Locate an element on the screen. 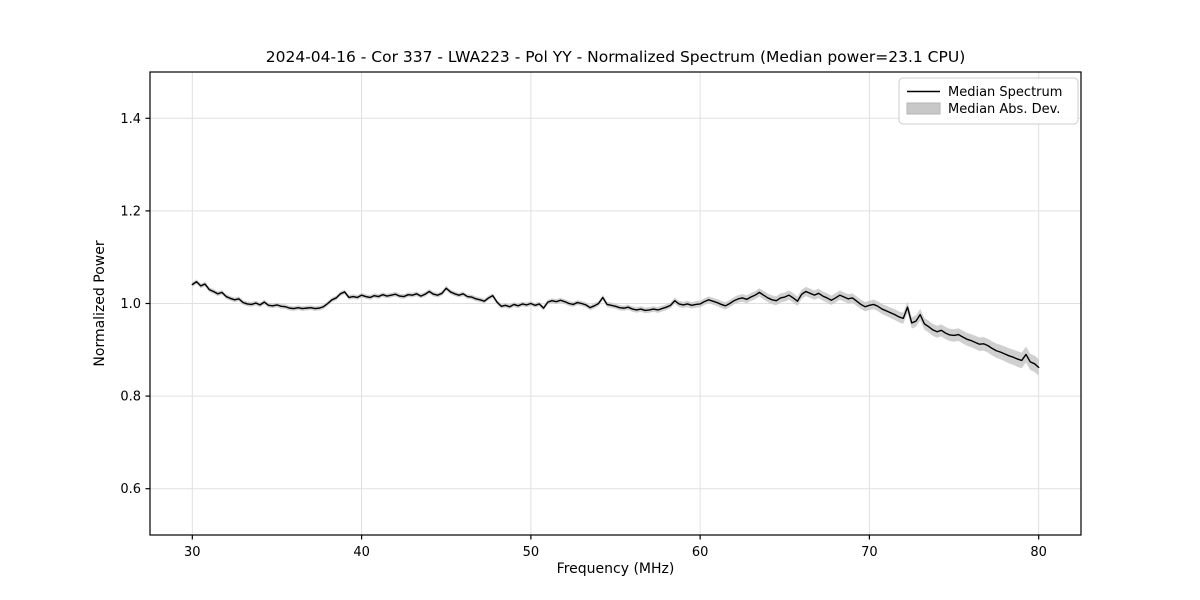 The width and height of the screenshot is (1200, 600). y-tick-label: 0.8 is located at coordinates (130, 397).